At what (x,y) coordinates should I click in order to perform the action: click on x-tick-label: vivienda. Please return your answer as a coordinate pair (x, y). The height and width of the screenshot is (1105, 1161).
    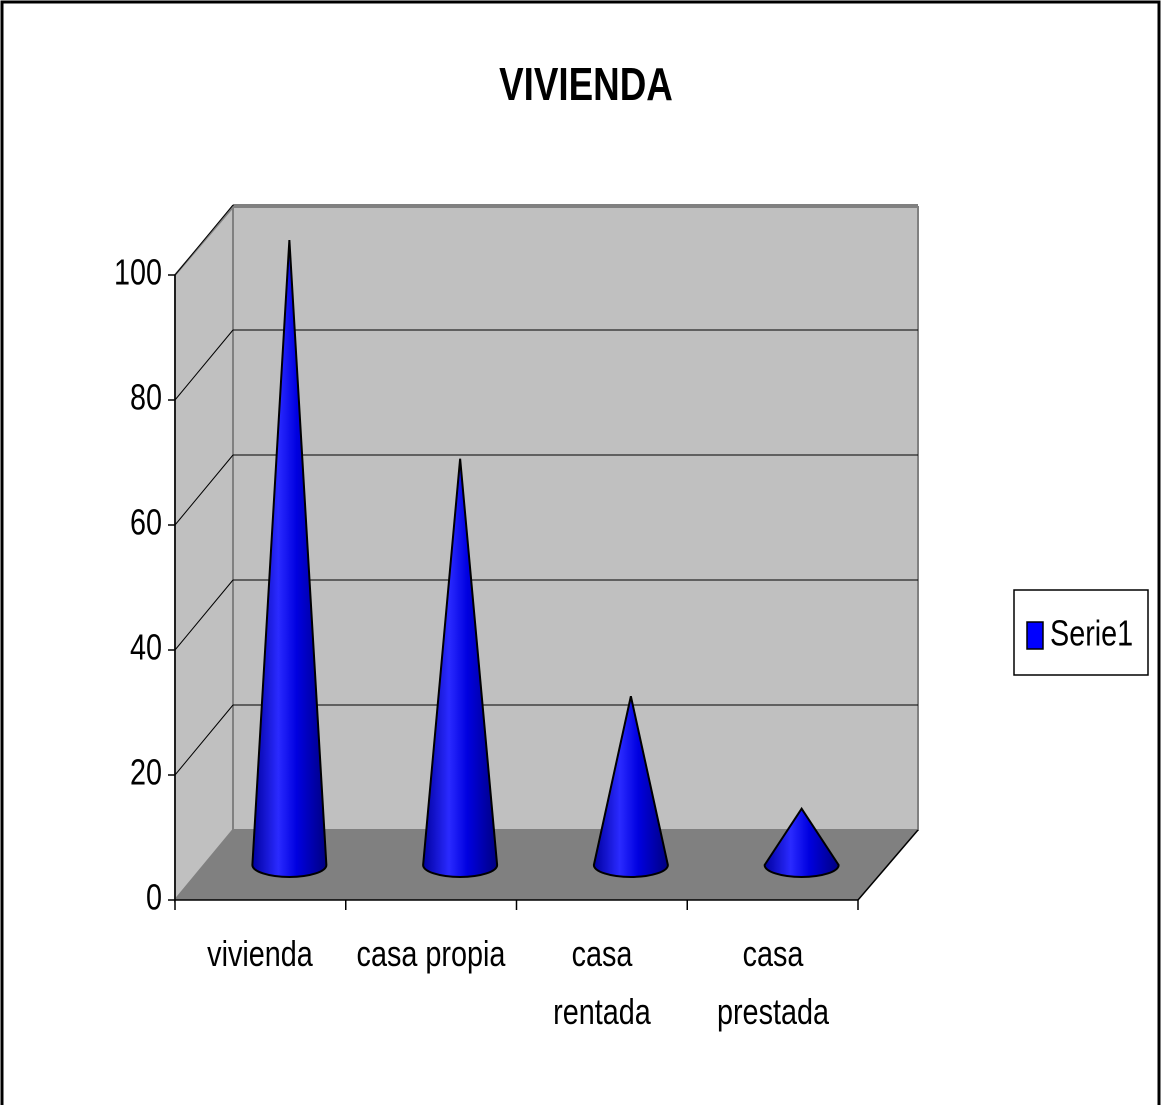
    Looking at the image, I should click on (260, 953).